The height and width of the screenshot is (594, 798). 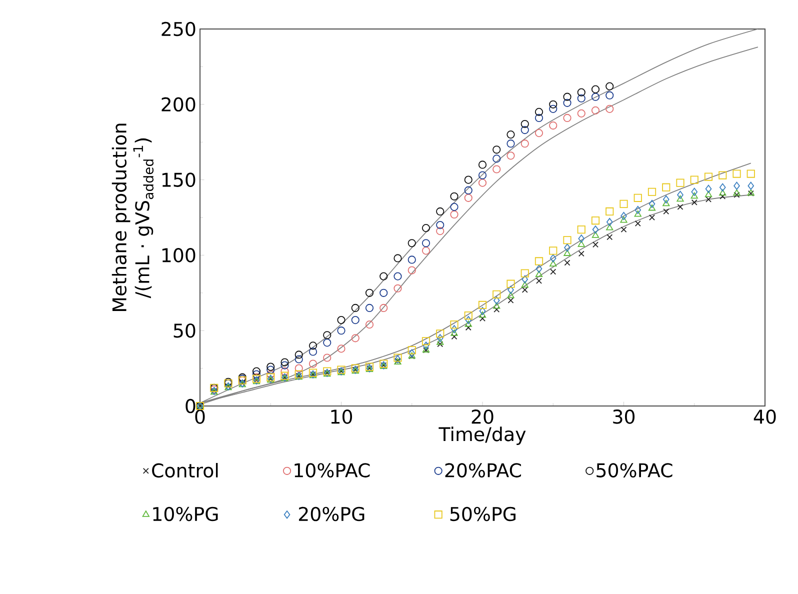 What do you see at coordinates (483, 514) in the screenshot?
I see `legend-label: 50%PG` at bounding box center [483, 514].